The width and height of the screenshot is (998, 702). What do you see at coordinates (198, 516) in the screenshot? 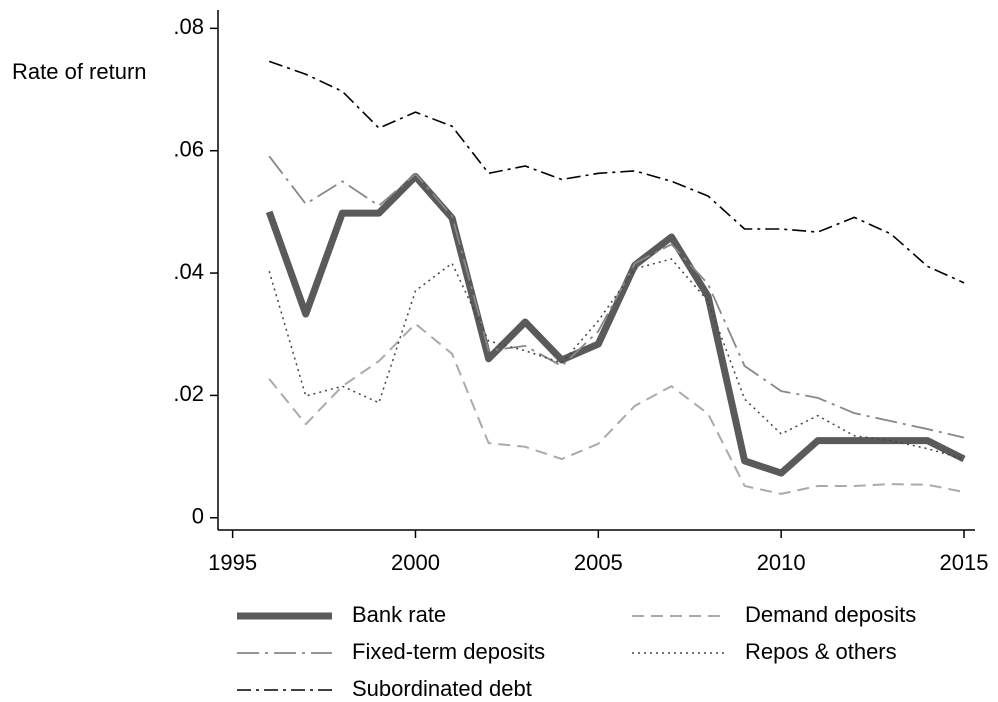
I see `y-tick-label: 0` at bounding box center [198, 516].